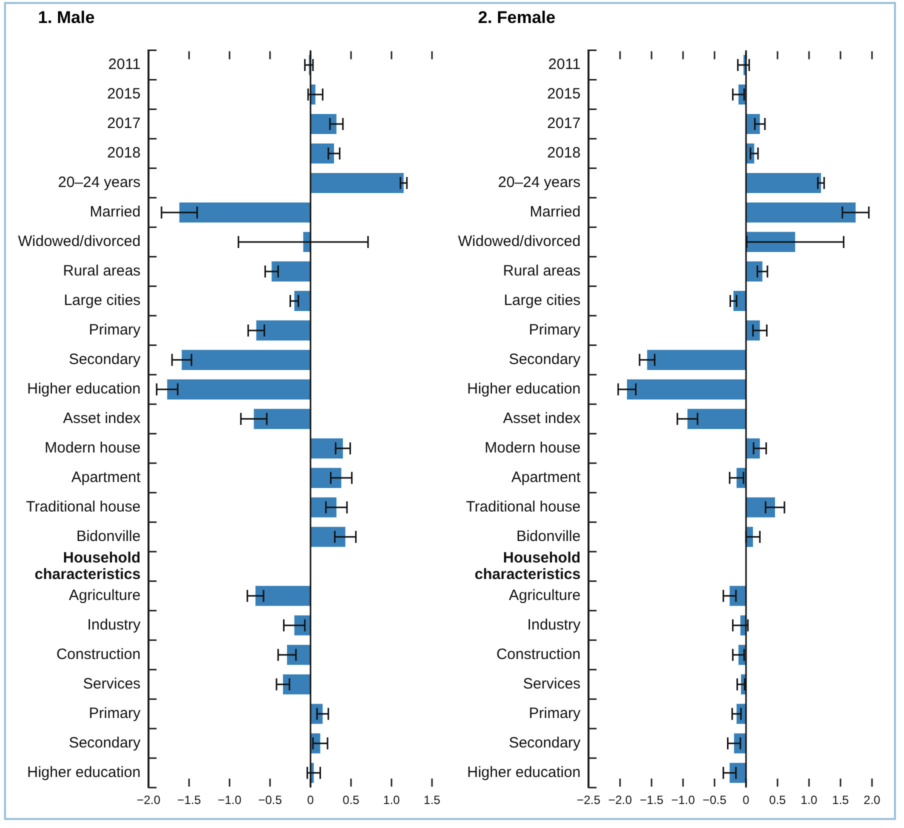 This screenshot has width=904, height=828. I want to click on chart-title: 1. Male, so click(66, 18).